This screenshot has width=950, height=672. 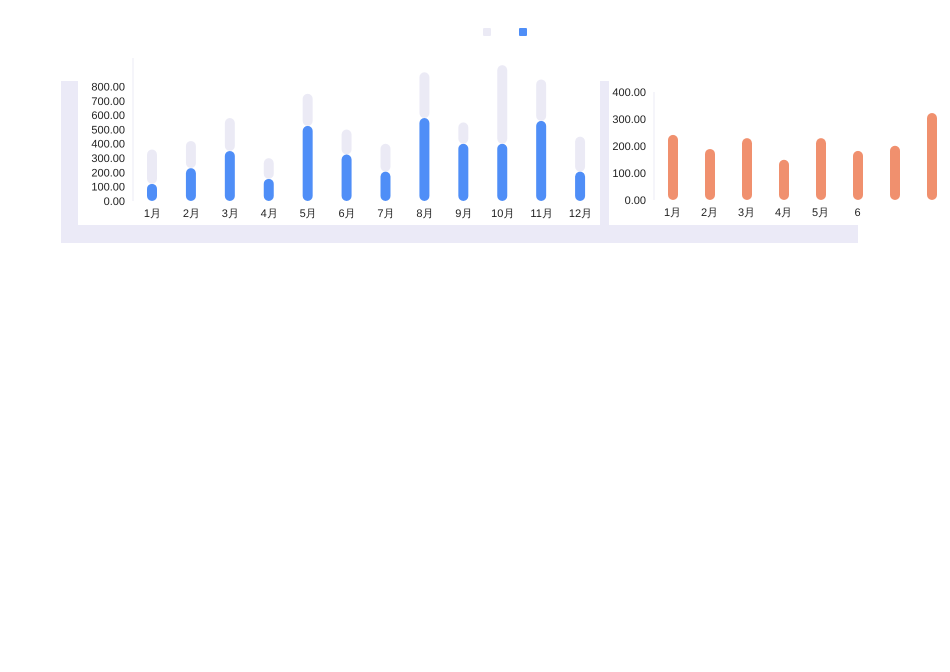 What do you see at coordinates (425, 214) in the screenshot?
I see `x-tick-label: 8月` at bounding box center [425, 214].